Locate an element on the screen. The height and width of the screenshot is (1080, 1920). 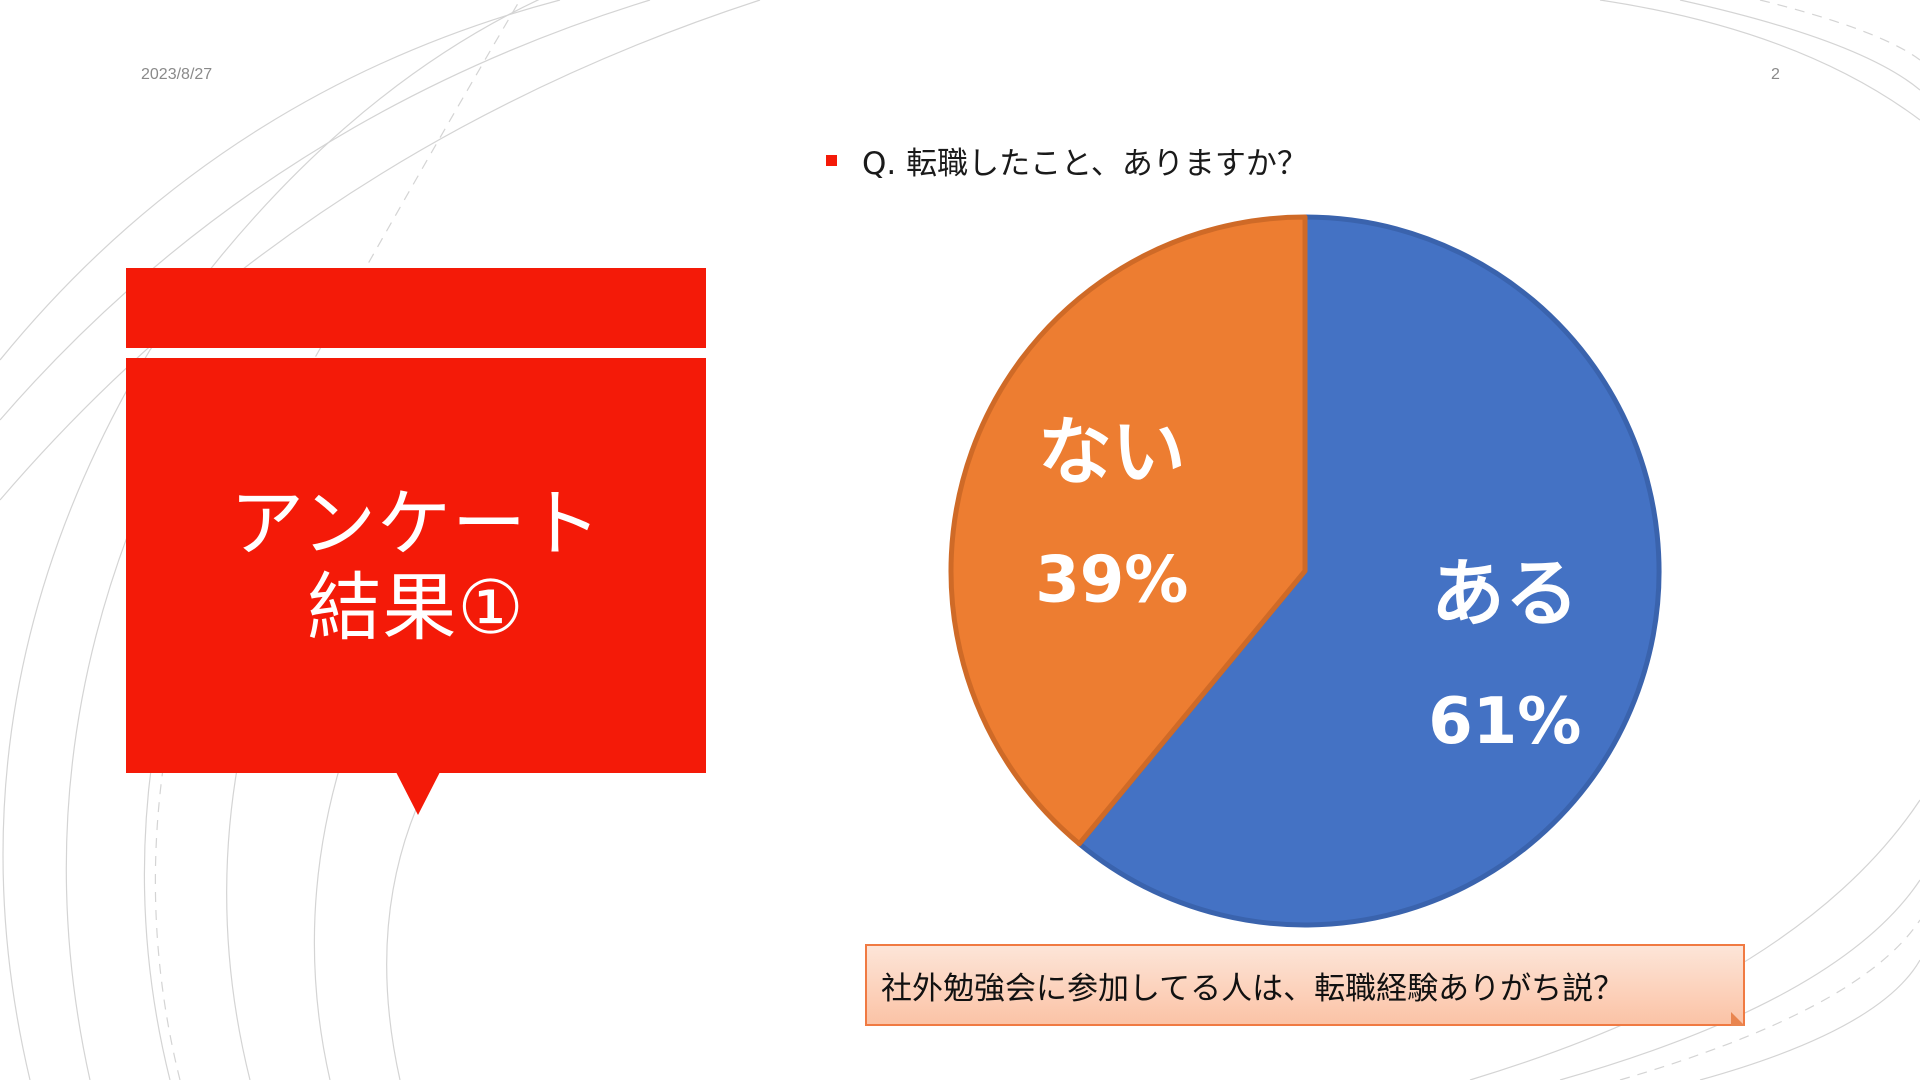
pie-percent-label: 39% is located at coordinates (1111, 580).